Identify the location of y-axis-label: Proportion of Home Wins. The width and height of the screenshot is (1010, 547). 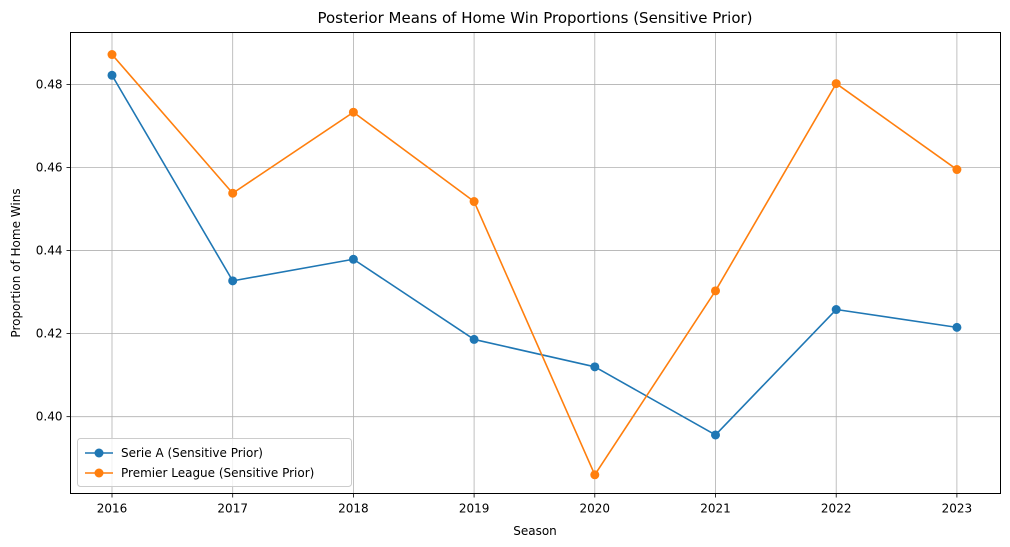
(16, 262).